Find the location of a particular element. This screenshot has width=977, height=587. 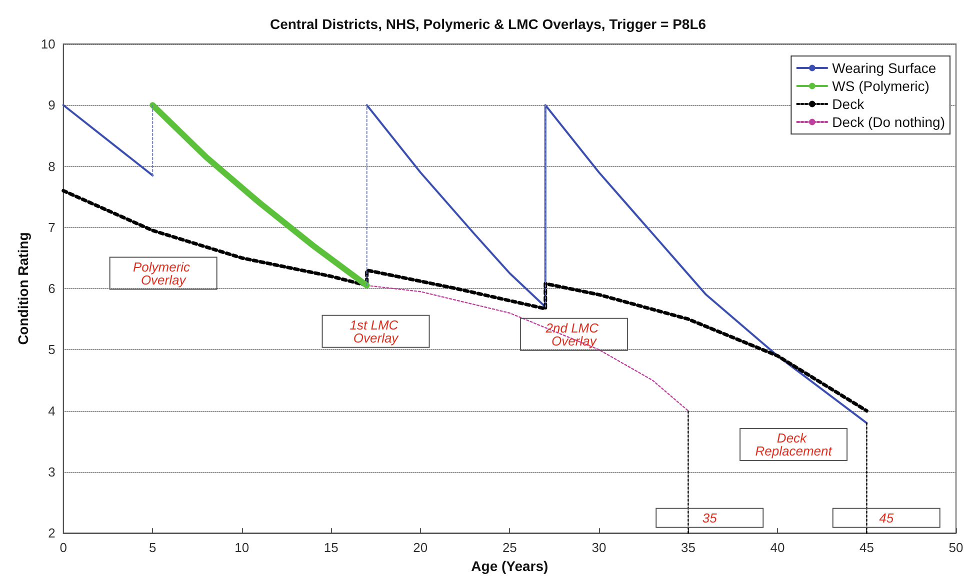

legend-label: WS (Polymeric) is located at coordinates (881, 86).